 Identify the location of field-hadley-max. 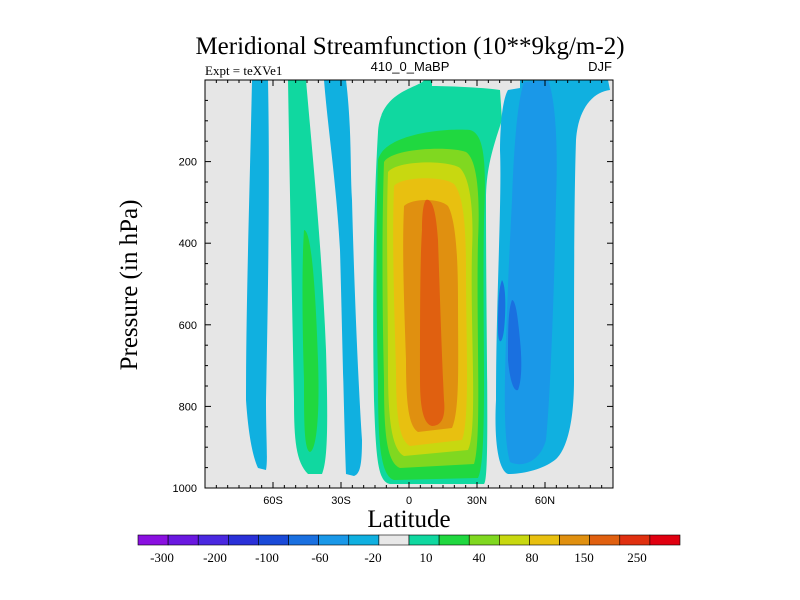
(432, 312).